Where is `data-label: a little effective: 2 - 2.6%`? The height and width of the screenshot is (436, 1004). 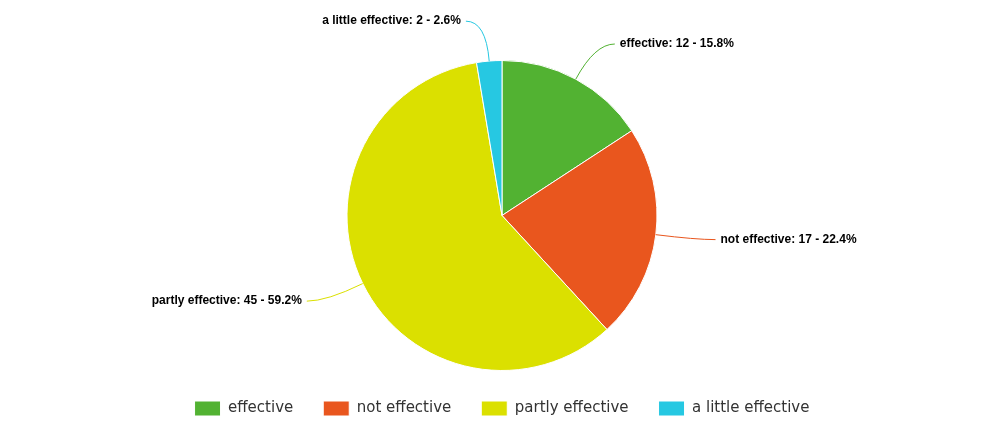 data-label: a little effective: 2 - 2.6% is located at coordinates (392, 20).